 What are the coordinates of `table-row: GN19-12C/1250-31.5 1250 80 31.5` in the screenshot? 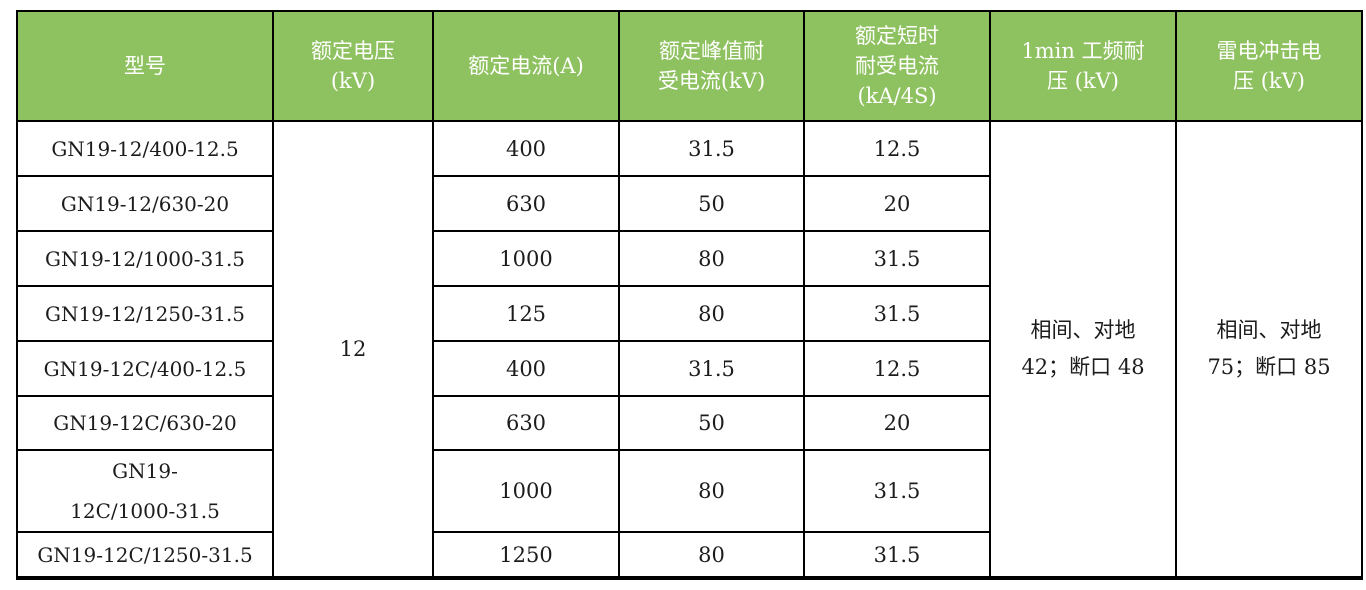 It's located at (689, 555).